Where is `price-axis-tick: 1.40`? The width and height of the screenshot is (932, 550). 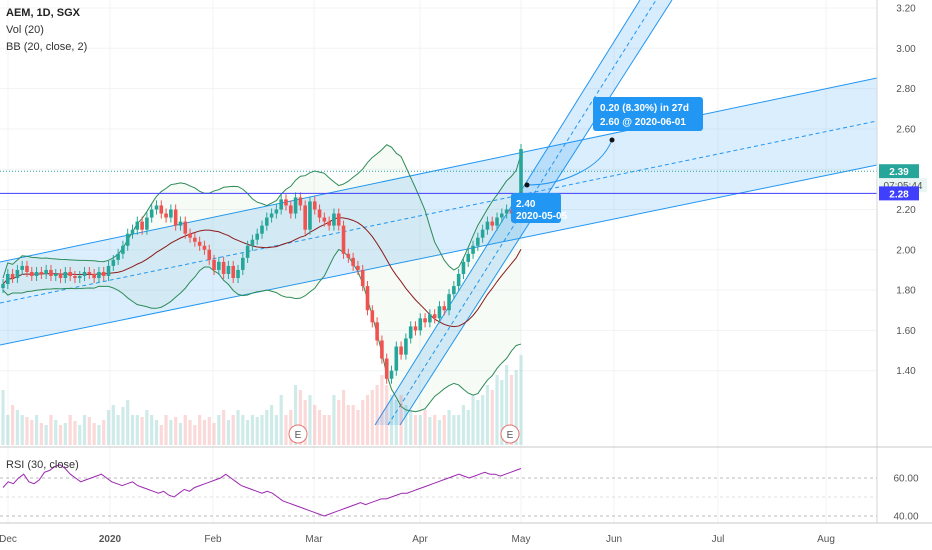 price-axis-tick: 1.40 is located at coordinates (906, 371).